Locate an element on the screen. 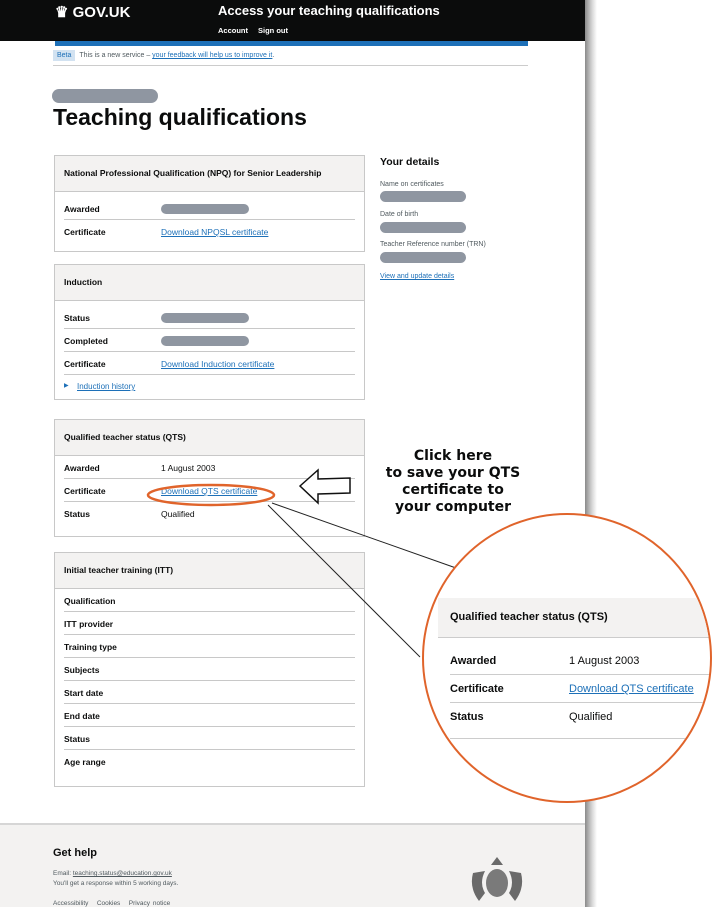 The height and width of the screenshot is (907, 712). induction-history-toggle: ▶ Induction history is located at coordinates (209, 386).